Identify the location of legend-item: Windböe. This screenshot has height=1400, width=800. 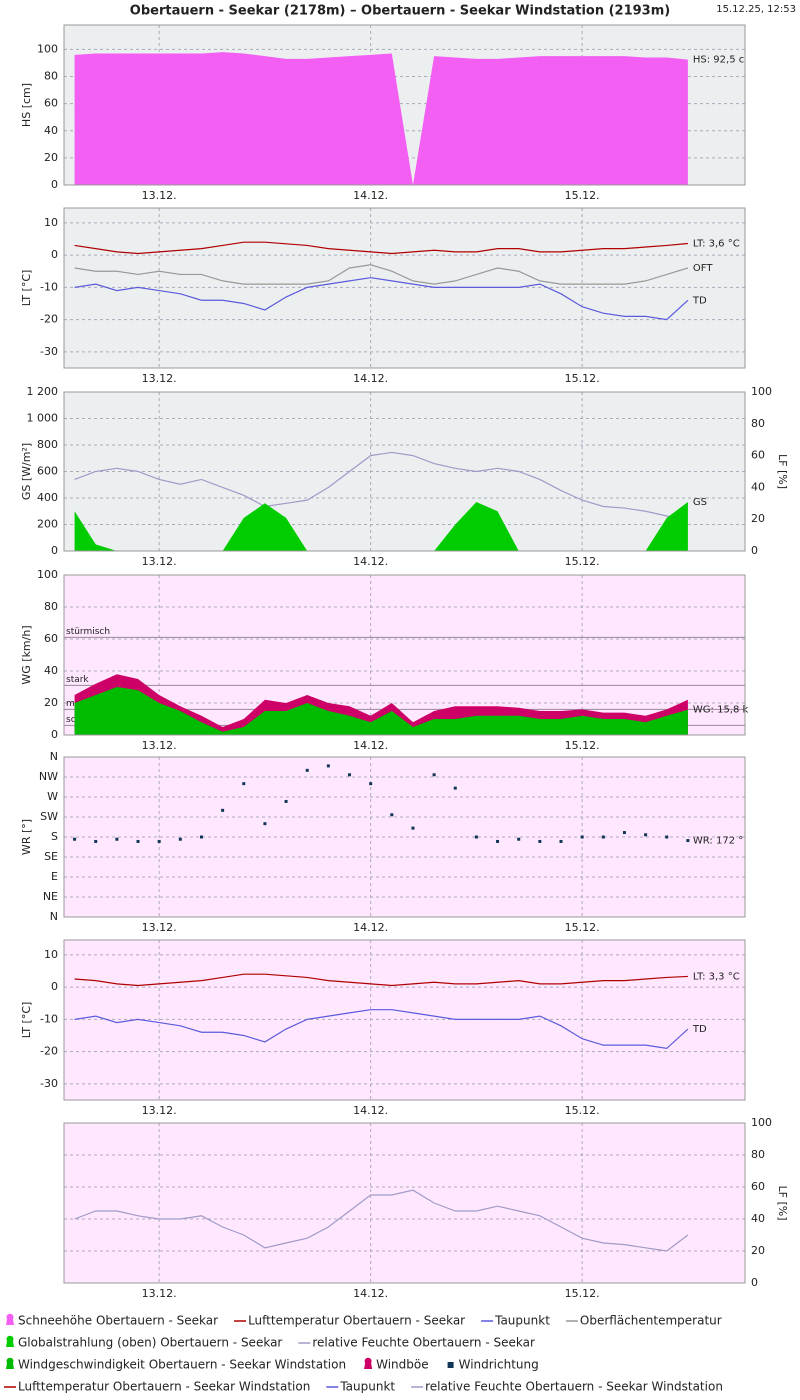
(396, 1365).